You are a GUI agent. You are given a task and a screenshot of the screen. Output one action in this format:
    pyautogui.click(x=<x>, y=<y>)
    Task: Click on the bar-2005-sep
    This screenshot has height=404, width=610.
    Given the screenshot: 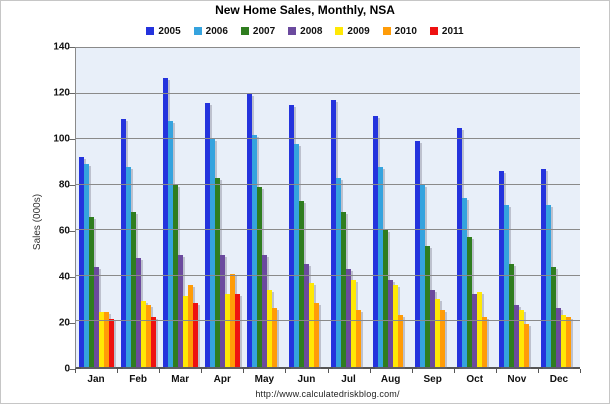 What is the action you would take?
    pyautogui.click(x=417, y=254)
    